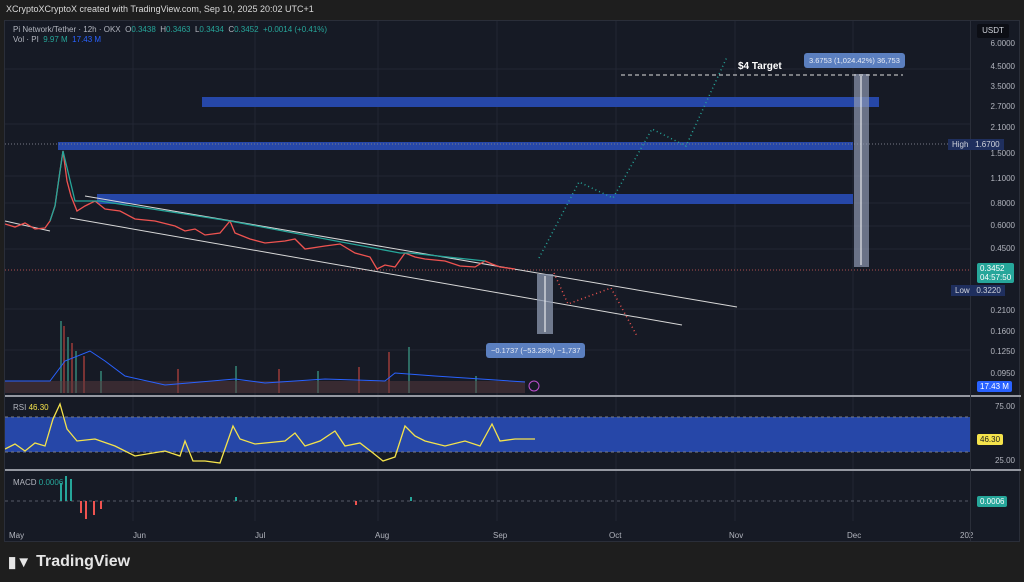  I want to click on high-tag: High 1.6700, so click(976, 144).